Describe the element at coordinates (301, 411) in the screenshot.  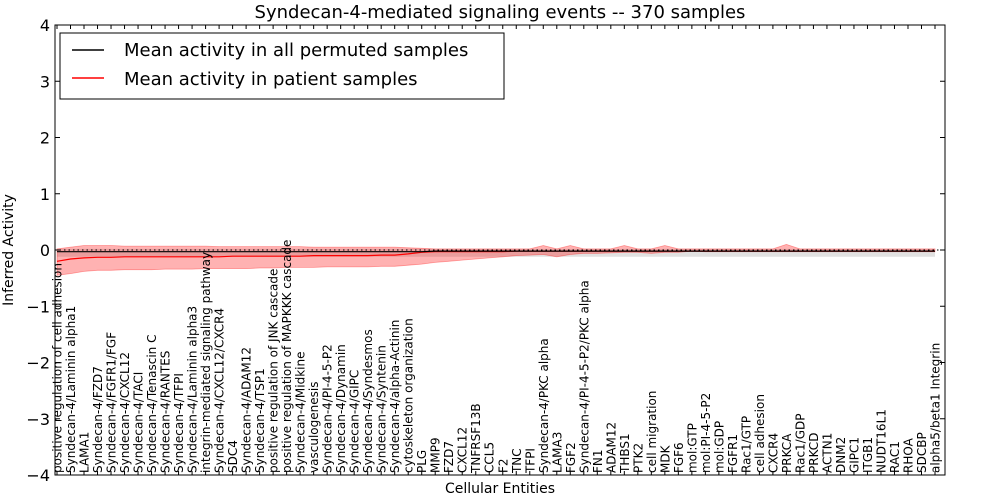
I see `x-tick-label: Syndecan-4/Midkine` at that location.